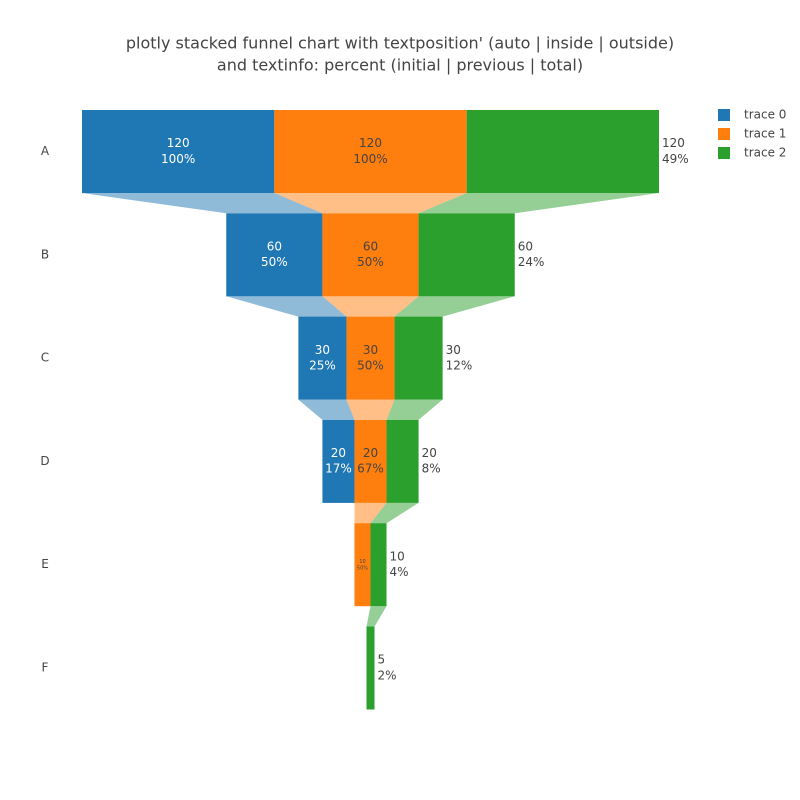  Describe the element at coordinates (431, 469) in the screenshot. I see `data-label: 8%` at that location.